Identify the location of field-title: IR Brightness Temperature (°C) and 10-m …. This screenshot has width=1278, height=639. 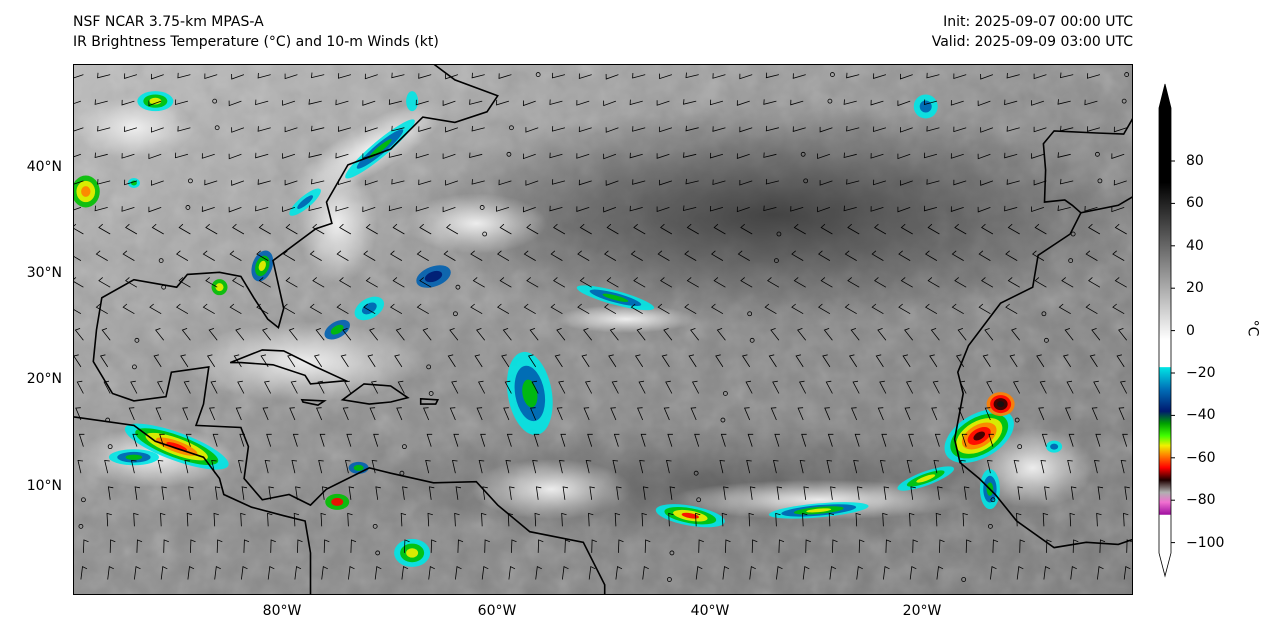
(256, 42).